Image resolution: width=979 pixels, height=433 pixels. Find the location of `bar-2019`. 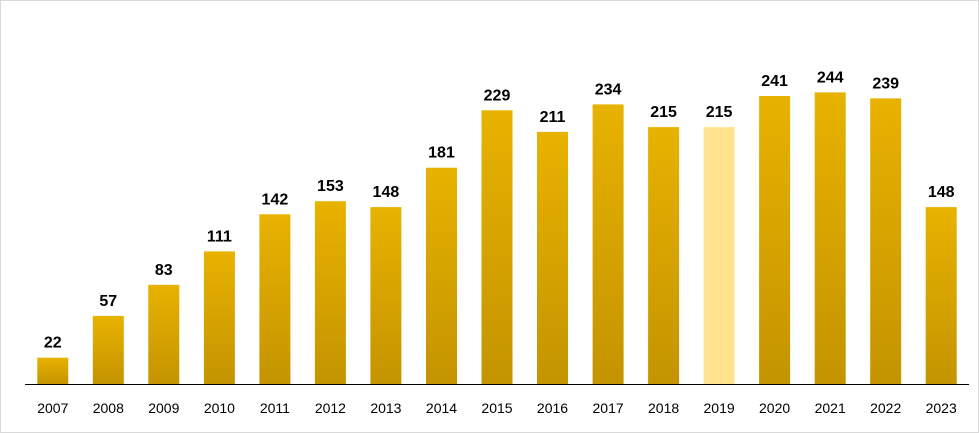

bar-2019 is located at coordinates (719, 255).